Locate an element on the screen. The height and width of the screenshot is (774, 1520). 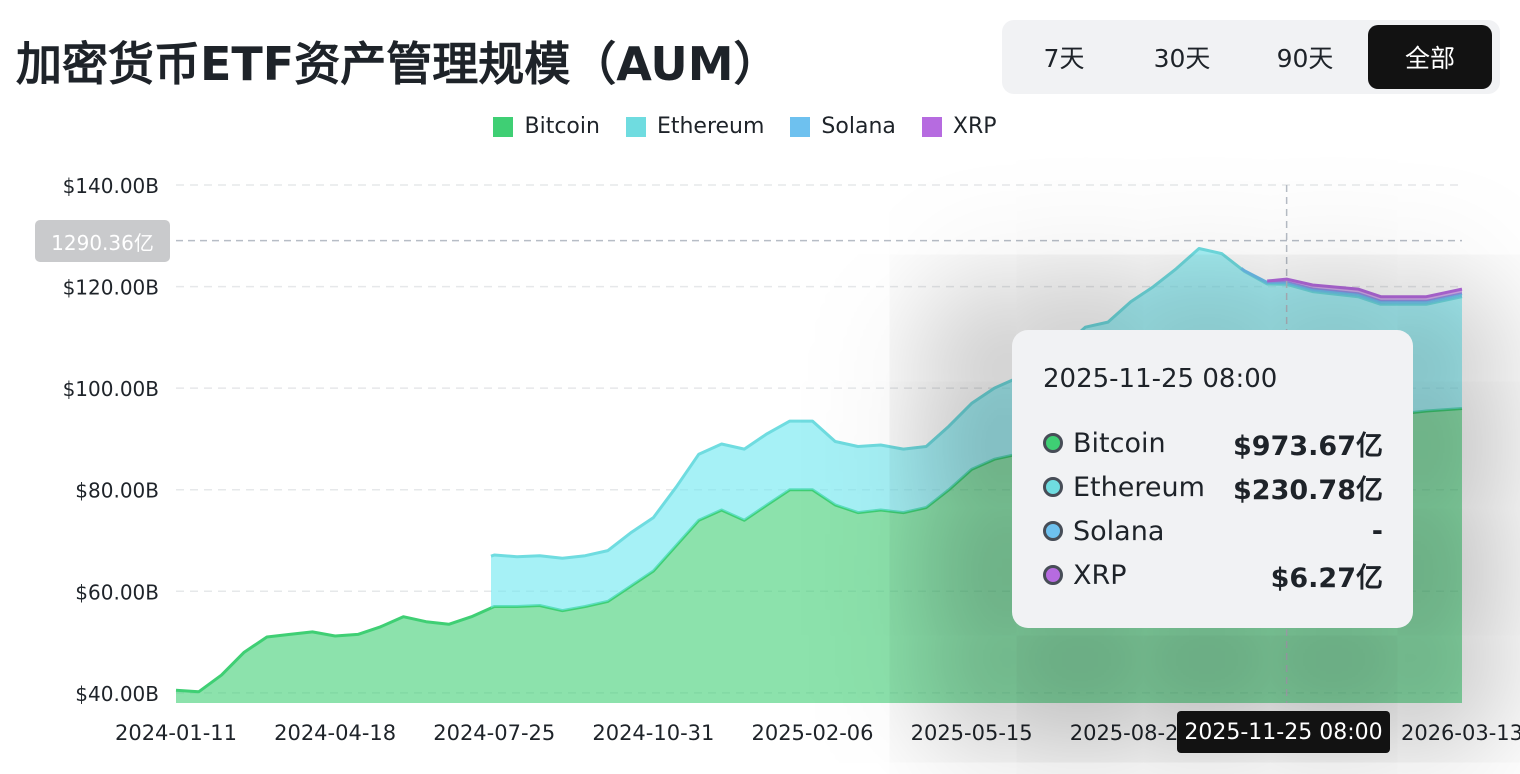
page-title: 加密货币ETF资产管理规模（AUM） is located at coordinates (398, 64).